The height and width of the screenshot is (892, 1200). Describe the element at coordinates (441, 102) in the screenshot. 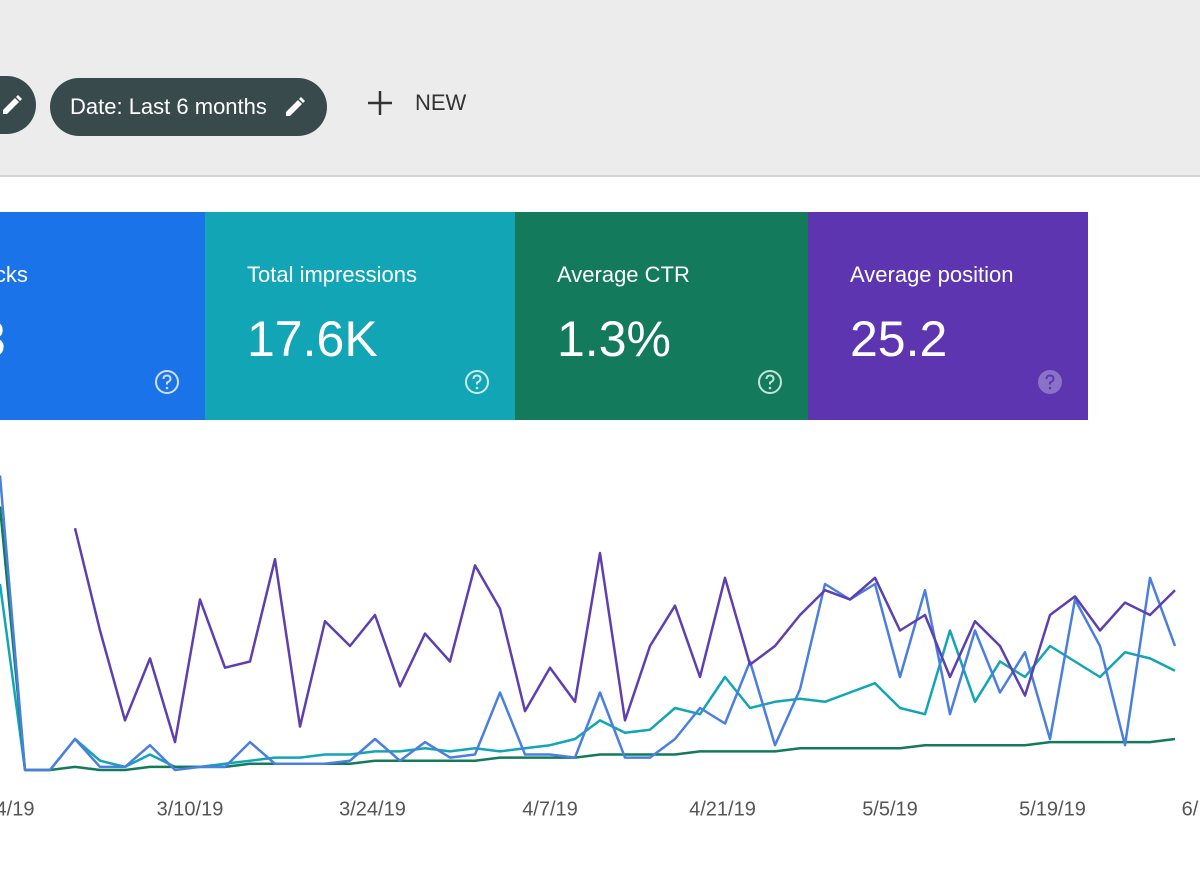

I see `new-button-label: NEW` at that location.